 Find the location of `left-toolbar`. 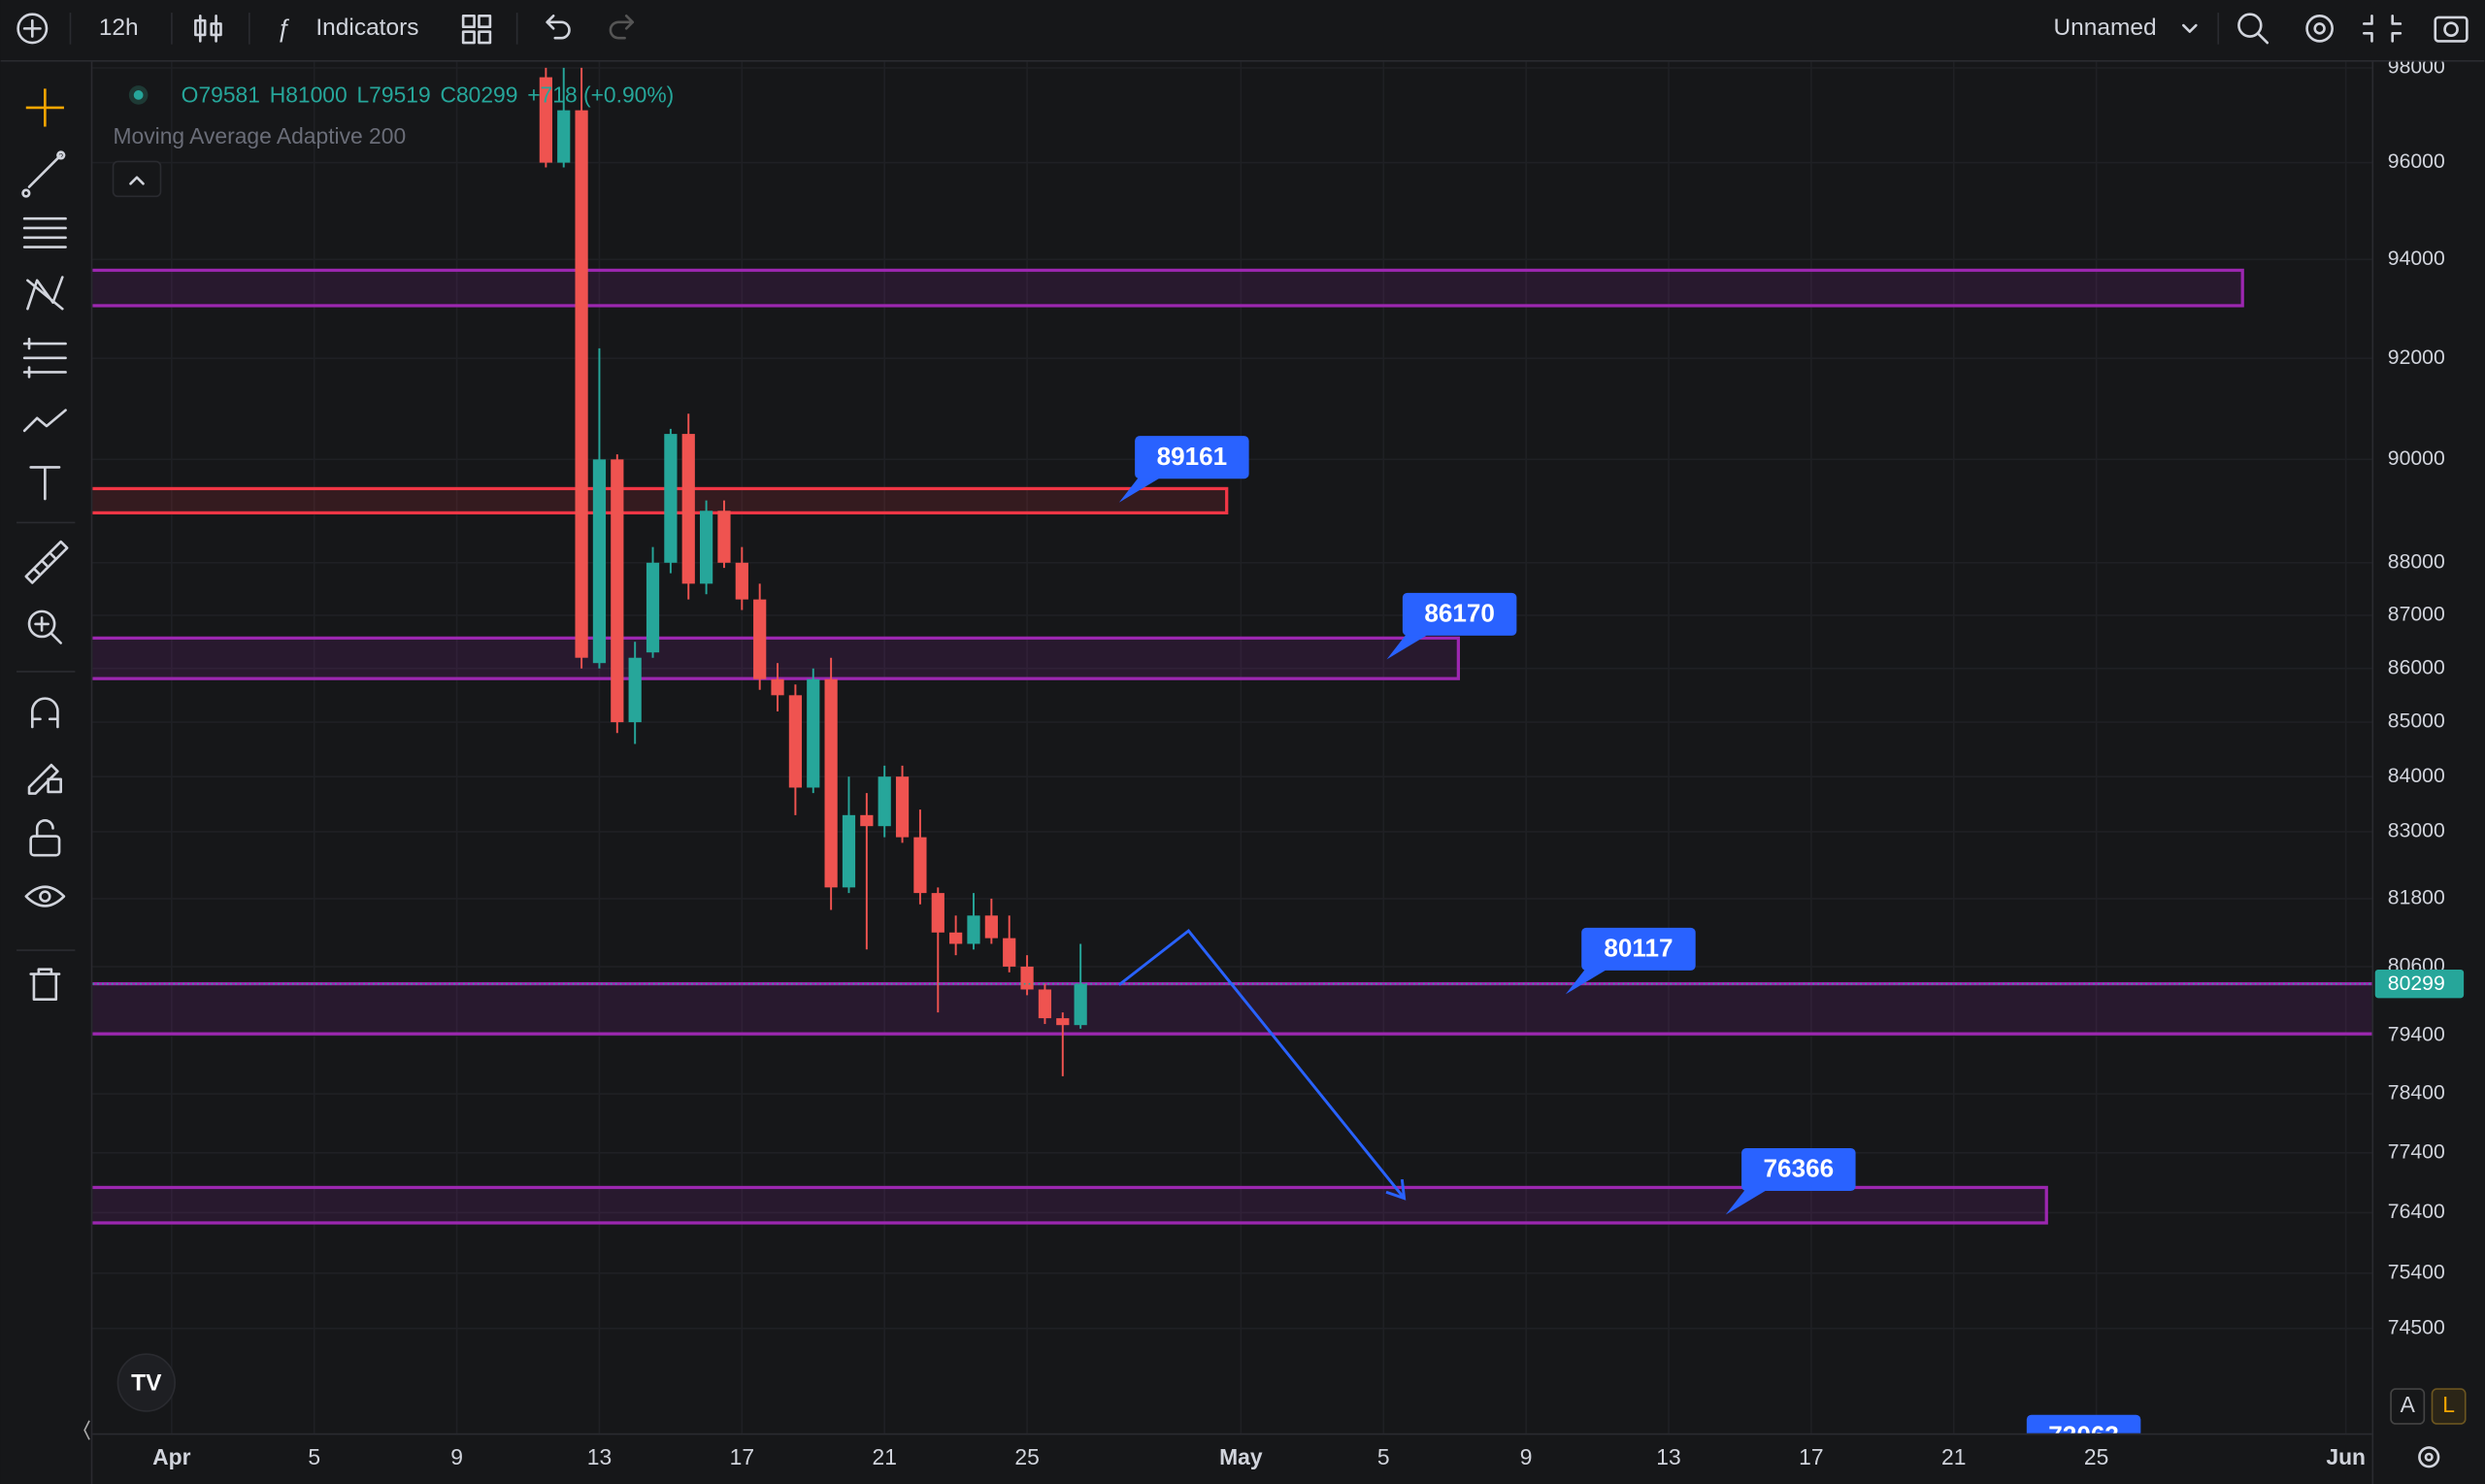

left-toolbar is located at coordinates (45, 772).